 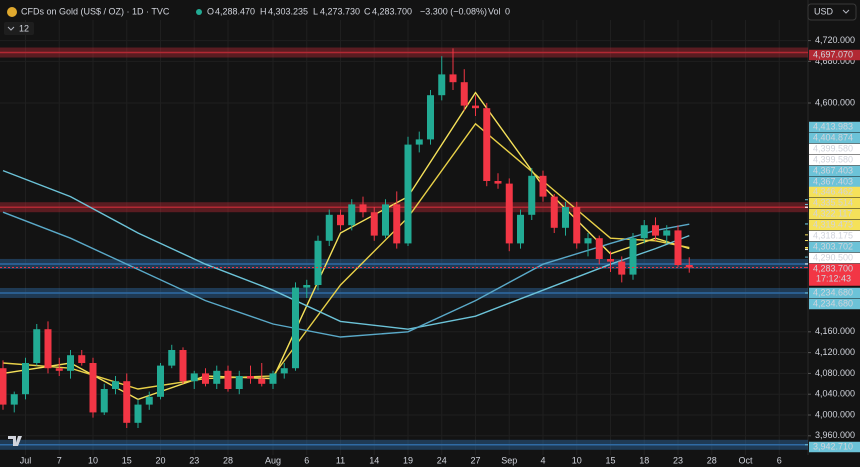 What do you see at coordinates (835, 394) in the screenshot?
I see `y-tick-label: 4,040.000` at bounding box center [835, 394].